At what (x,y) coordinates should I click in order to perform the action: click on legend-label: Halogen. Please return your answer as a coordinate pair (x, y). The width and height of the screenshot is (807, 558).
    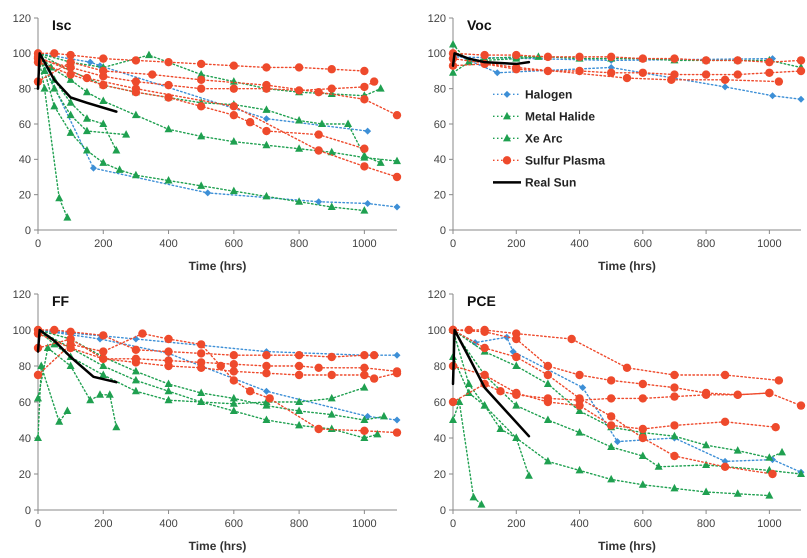
    Looking at the image, I should click on (548, 95).